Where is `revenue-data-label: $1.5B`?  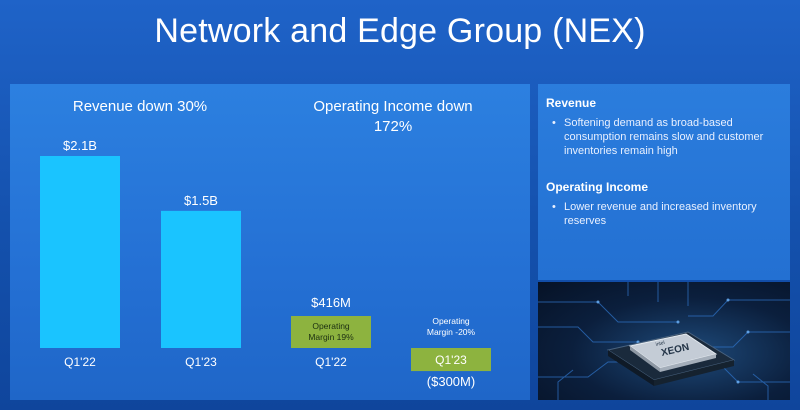 revenue-data-label: $1.5B is located at coordinates (201, 200).